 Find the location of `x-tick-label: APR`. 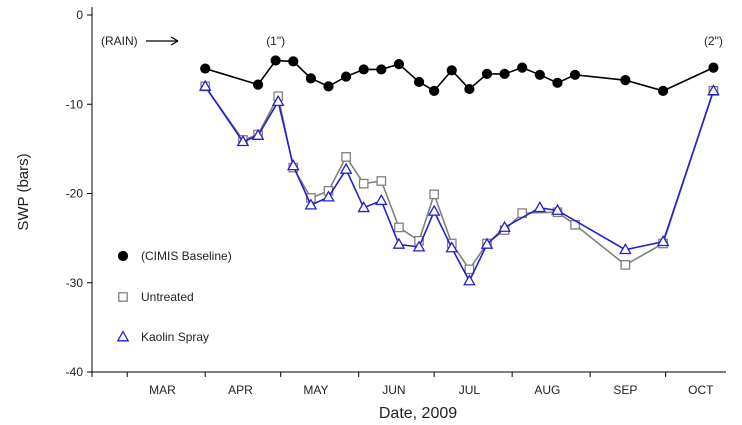

x-tick-label: APR is located at coordinates (240, 390).